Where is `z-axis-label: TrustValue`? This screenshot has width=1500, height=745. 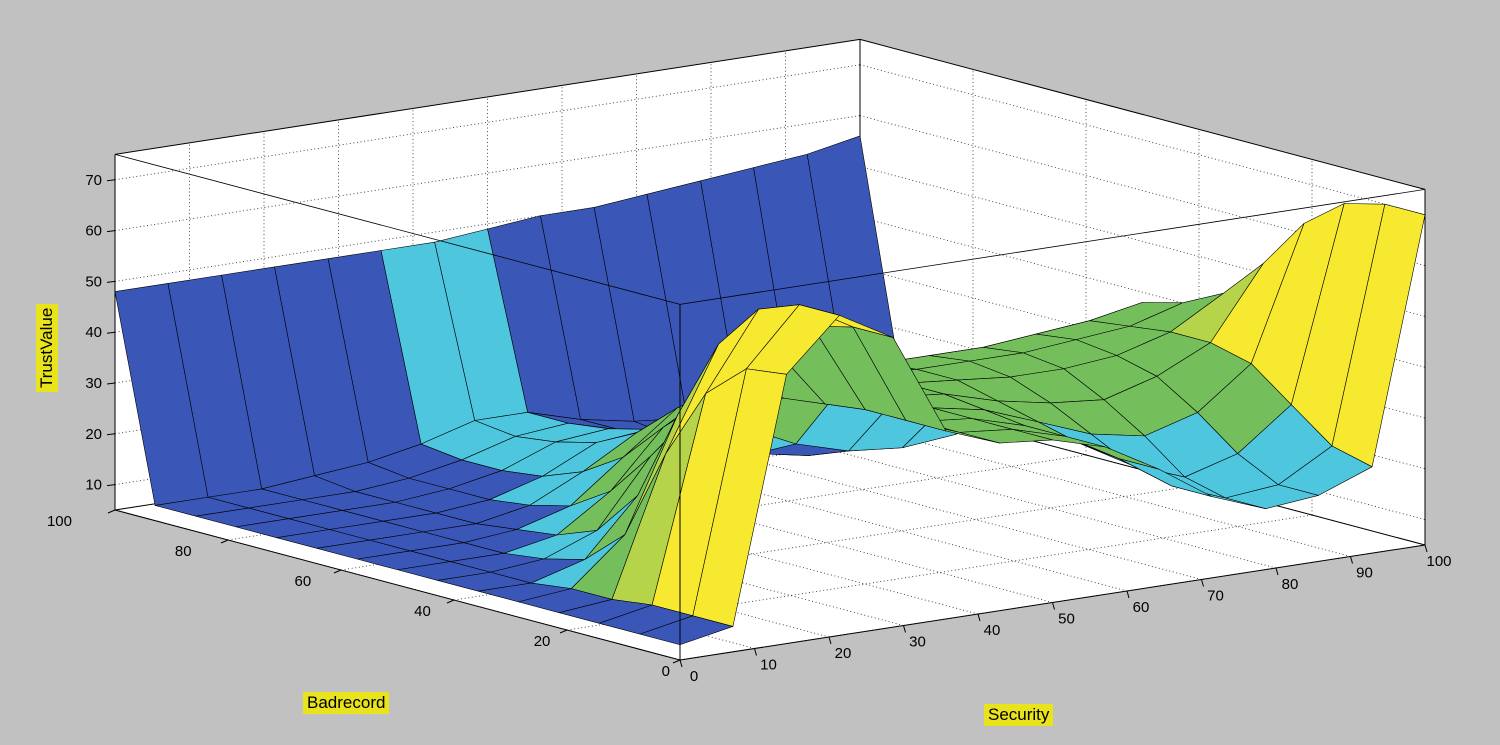
z-axis-label: TrustValue is located at coordinates (47, 347).